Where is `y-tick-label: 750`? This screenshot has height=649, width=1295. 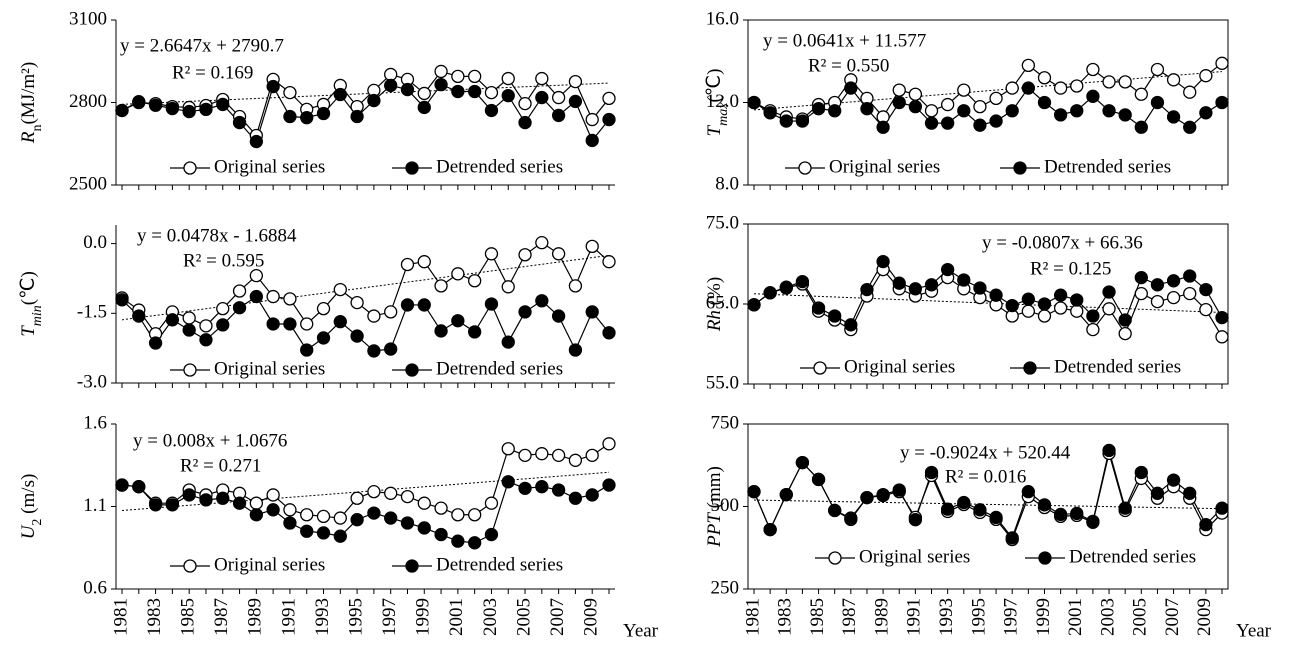
y-tick-label: 750 is located at coordinates (725, 422).